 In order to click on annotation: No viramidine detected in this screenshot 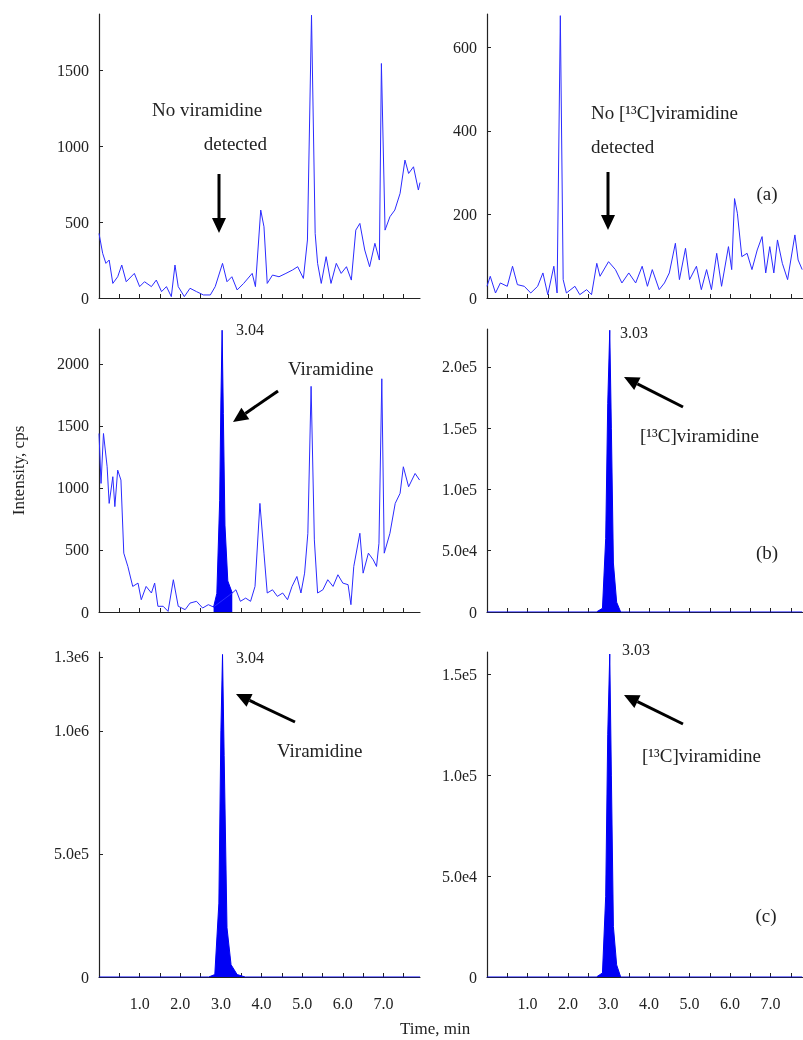, I will do `click(209, 126)`.